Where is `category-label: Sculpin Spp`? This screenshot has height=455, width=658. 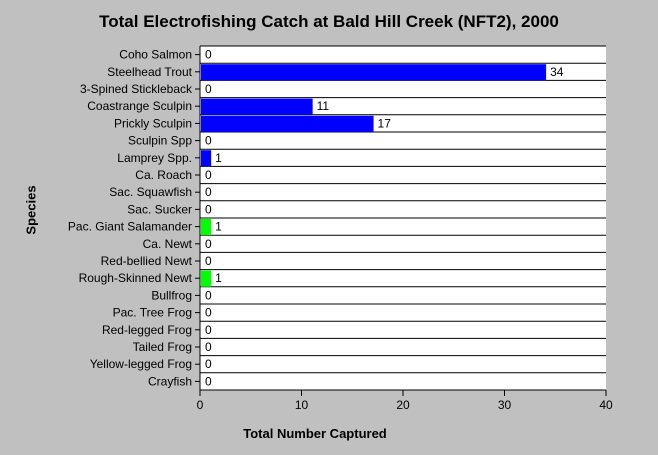
category-label: Sculpin Spp is located at coordinates (160, 141).